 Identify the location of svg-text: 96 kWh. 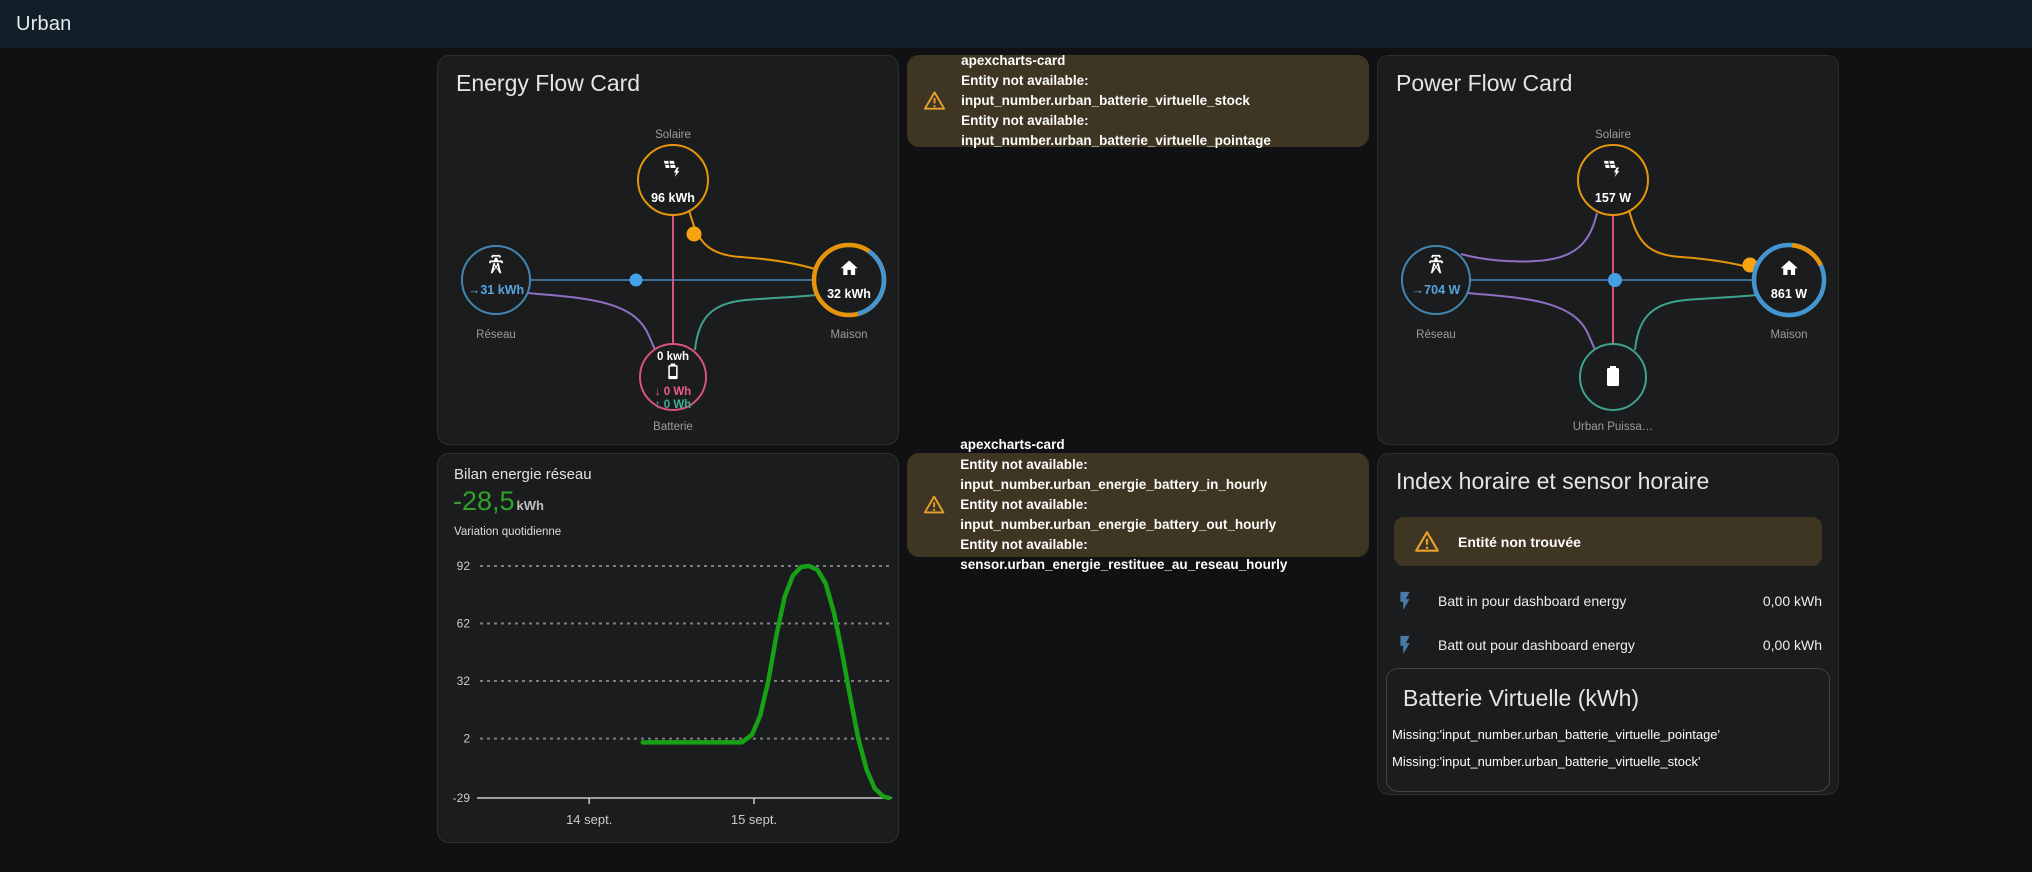
(673, 198).